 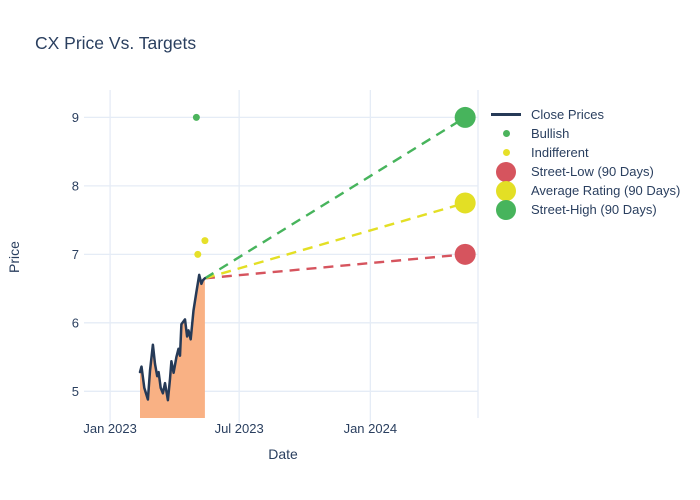 What do you see at coordinates (110, 428) in the screenshot?
I see `x-tick-label: Jan 2023` at bounding box center [110, 428].